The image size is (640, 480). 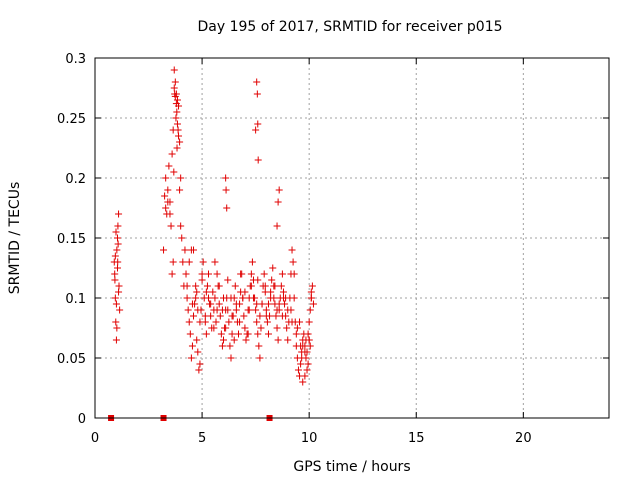 What do you see at coordinates (75, 299) in the screenshot?
I see `y-tick-label: 0.1` at bounding box center [75, 299].